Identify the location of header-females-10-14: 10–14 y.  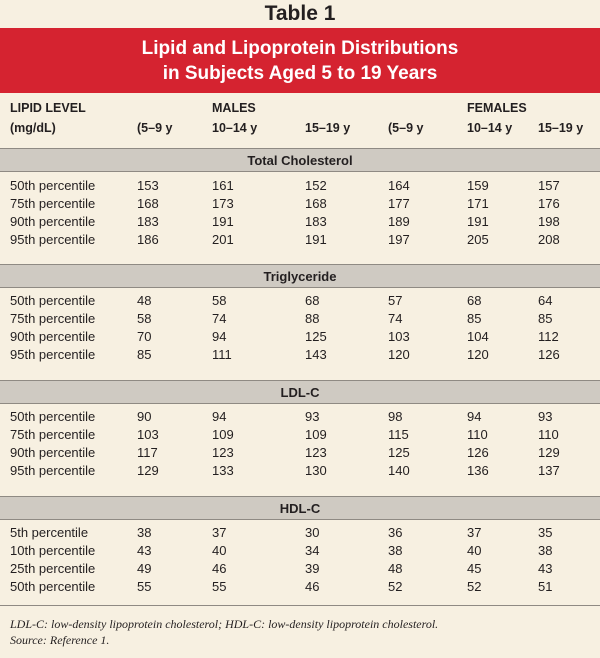
(490, 128).